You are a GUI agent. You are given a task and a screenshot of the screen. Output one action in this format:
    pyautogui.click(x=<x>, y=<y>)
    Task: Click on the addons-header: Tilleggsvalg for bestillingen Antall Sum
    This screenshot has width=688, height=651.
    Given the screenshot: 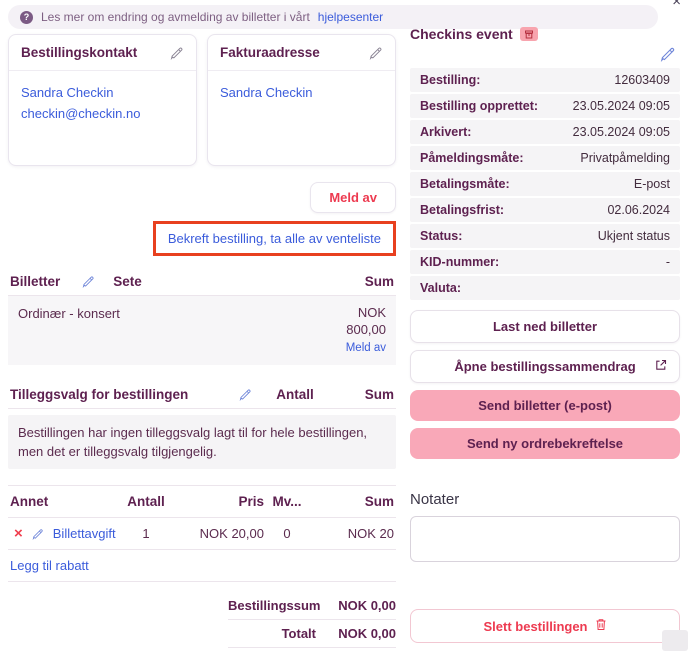 What is the action you would take?
    pyautogui.click(x=202, y=395)
    